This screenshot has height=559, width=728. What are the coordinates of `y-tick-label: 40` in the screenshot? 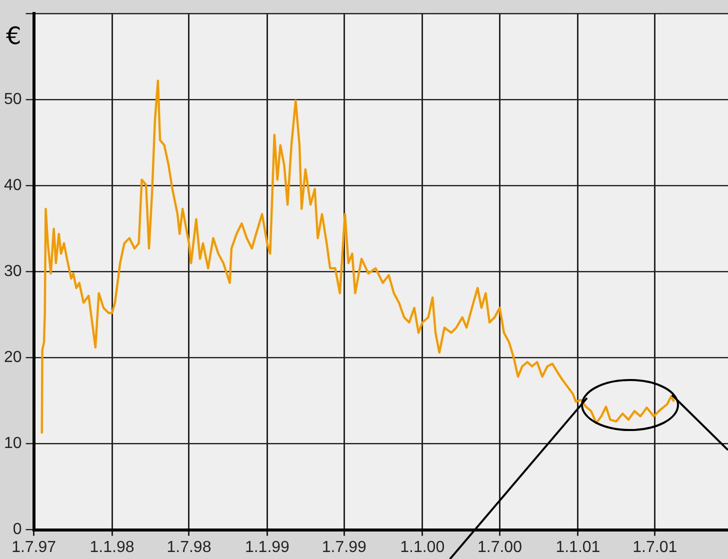 It's located at (13, 185).